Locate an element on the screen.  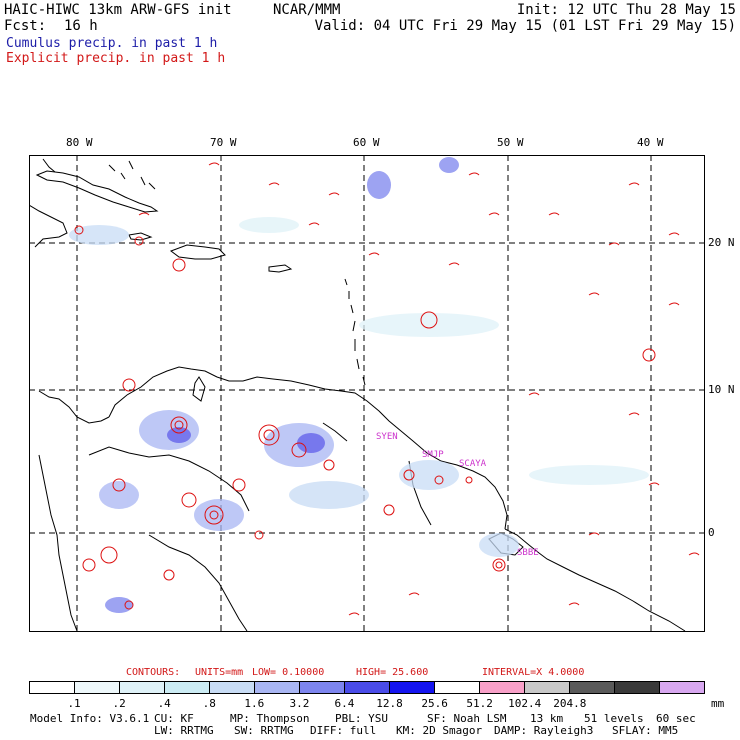
colorbar-tick-label: 102.4 is located at coordinates (525, 703).